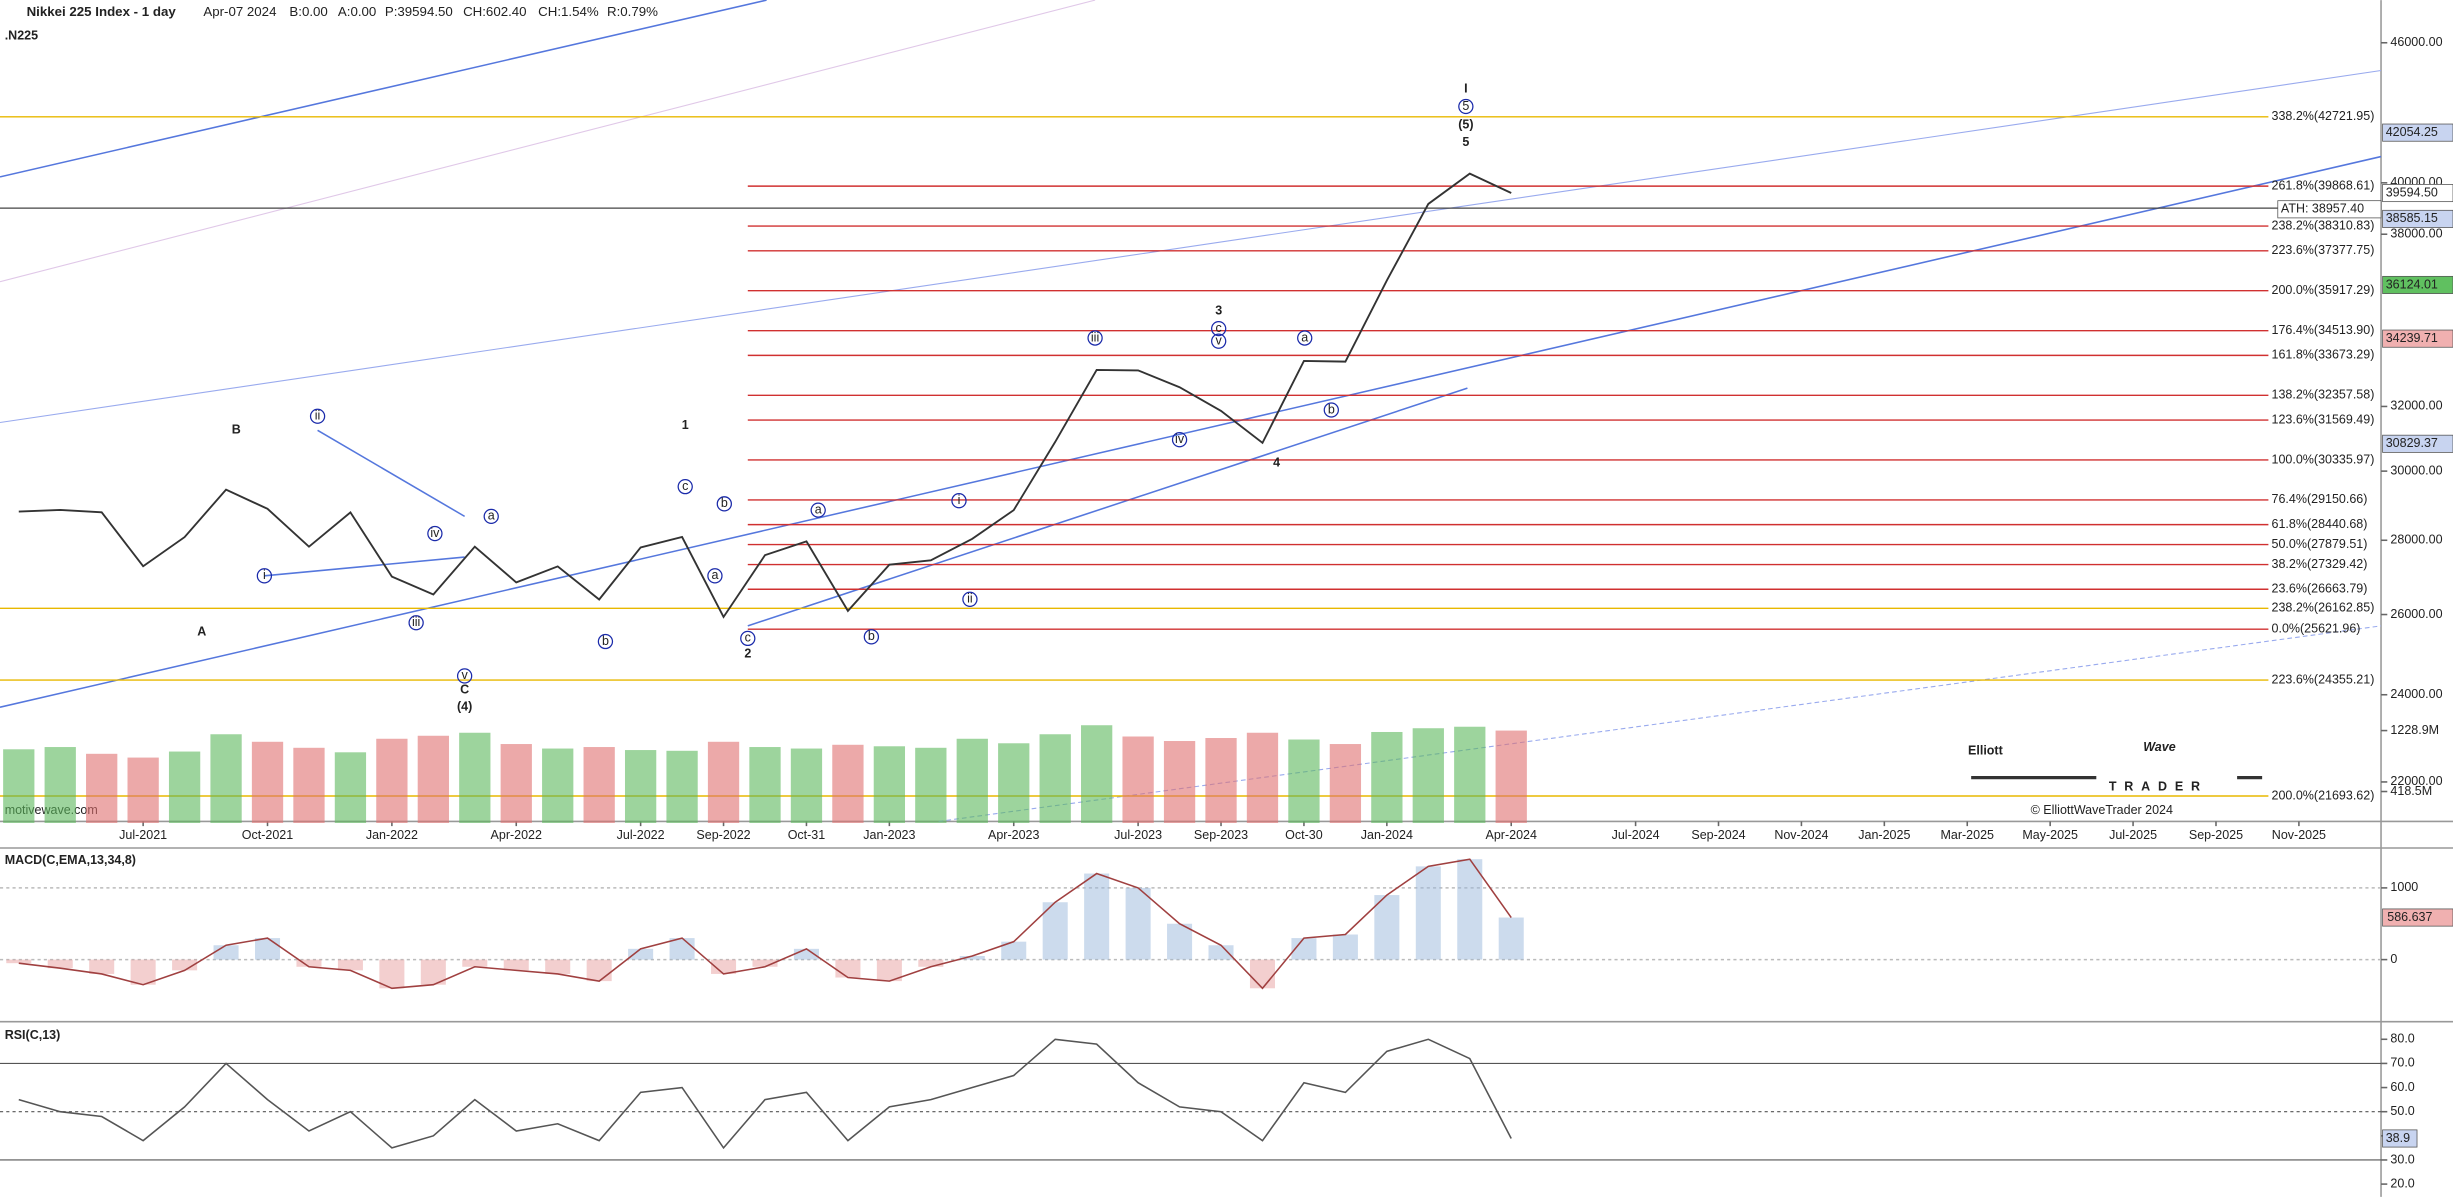  Describe the element at coordinates (1138, 835) in the screenshot. I see `x-tick-label: Jul-2023` at that location.